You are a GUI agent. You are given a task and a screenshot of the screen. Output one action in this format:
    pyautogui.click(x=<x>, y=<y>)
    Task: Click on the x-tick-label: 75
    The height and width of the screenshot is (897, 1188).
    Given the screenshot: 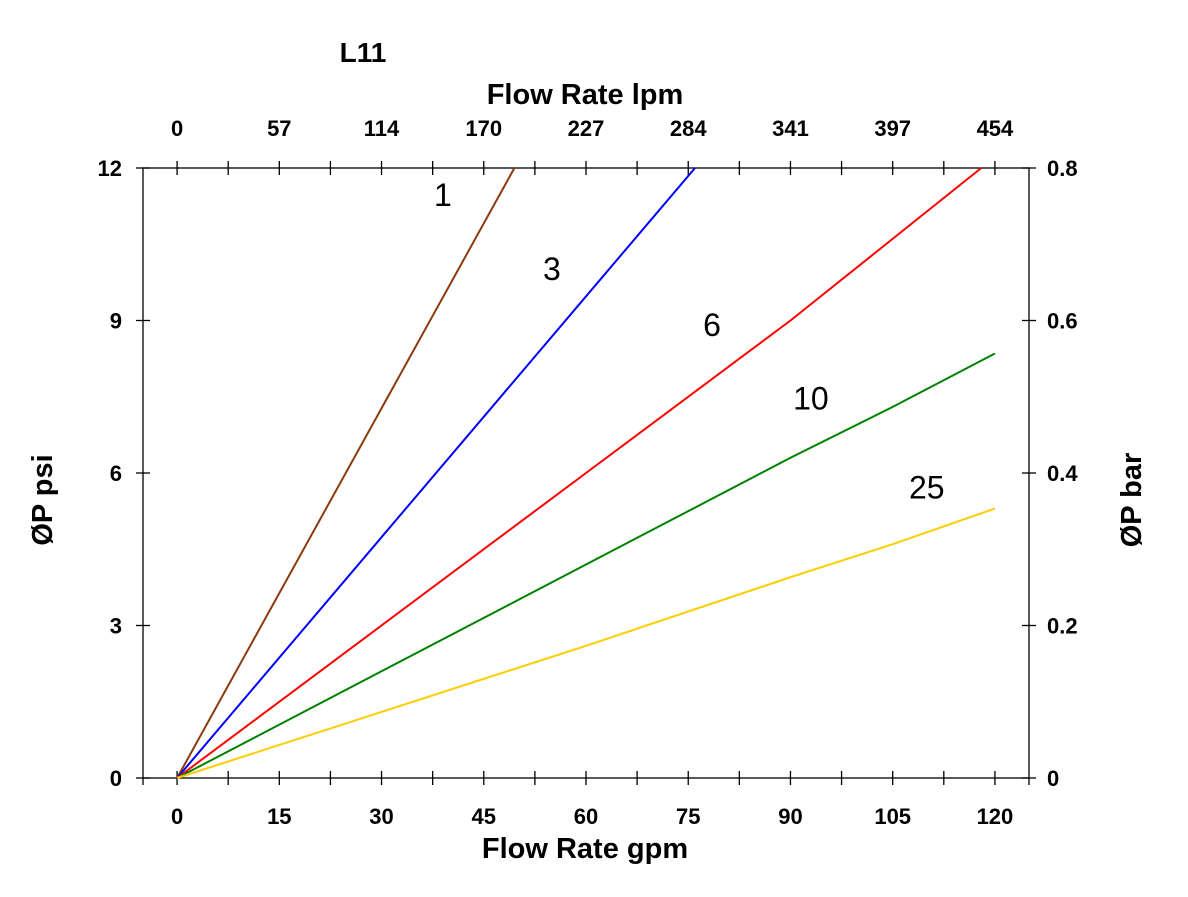 What is the action you would take?
    pyautogui.click(x=688, y=816)
    